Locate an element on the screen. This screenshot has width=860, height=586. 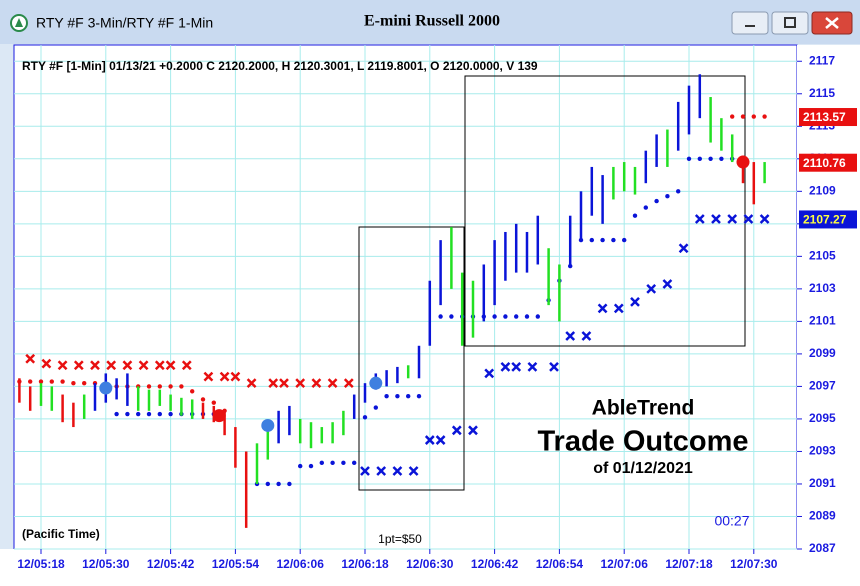
y-tick-label: 2087 is located at coordinates (822, 548).